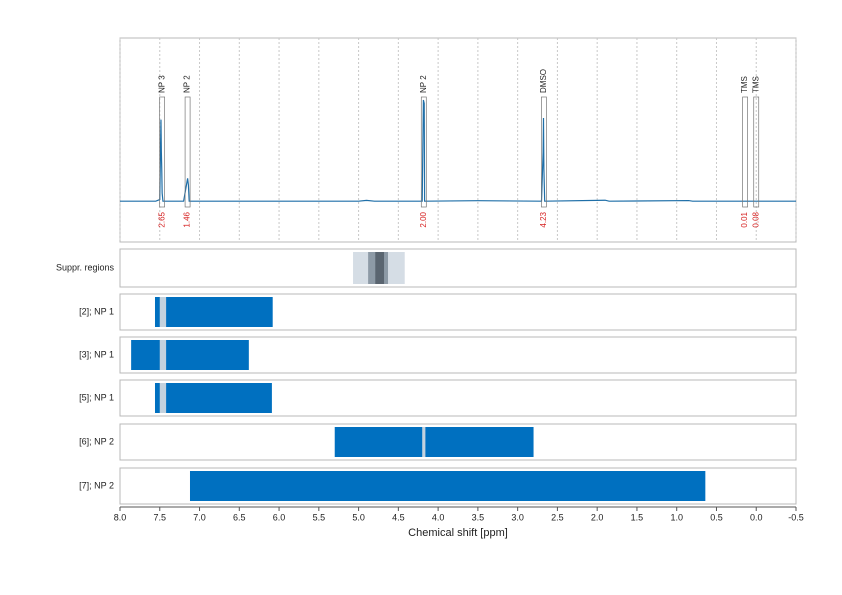 This screenshot has height=595, width=842. What do you see at coordinates (96, 354) in the screenshot?
I see `region-label: [3]; NP 1` at bounding box center [96, 354].